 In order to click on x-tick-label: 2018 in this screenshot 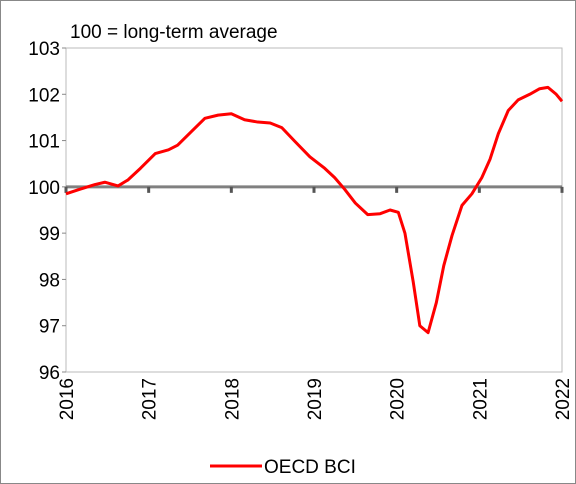, I will do `click(232, 399)`.